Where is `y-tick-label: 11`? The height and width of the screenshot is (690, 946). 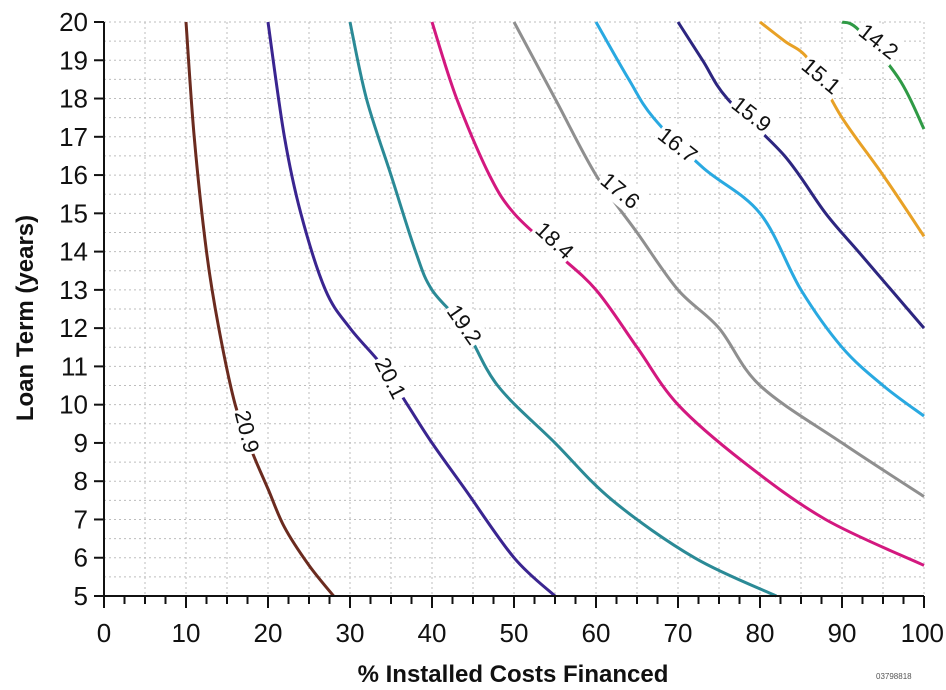
y-tick-label: 11 is located at coordinates (74, 366).